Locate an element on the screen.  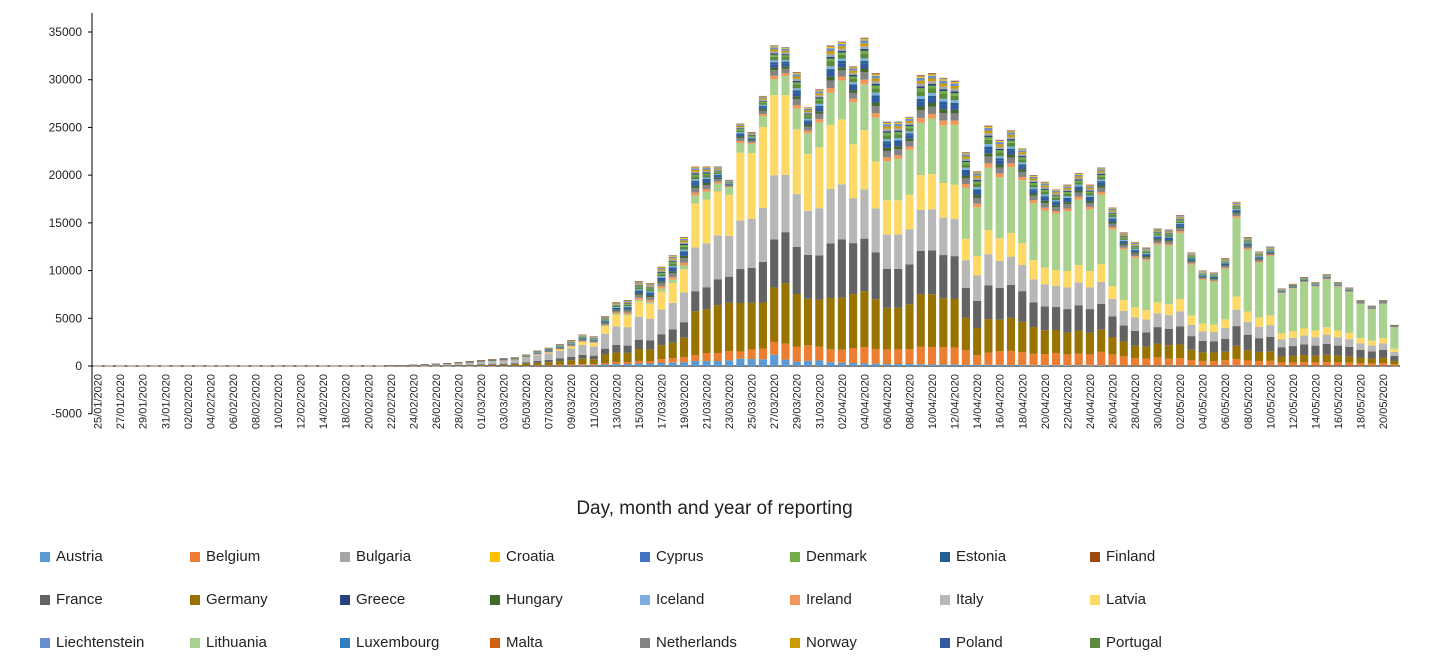
legend-label: Ireland is located at coordinates (829, 599).